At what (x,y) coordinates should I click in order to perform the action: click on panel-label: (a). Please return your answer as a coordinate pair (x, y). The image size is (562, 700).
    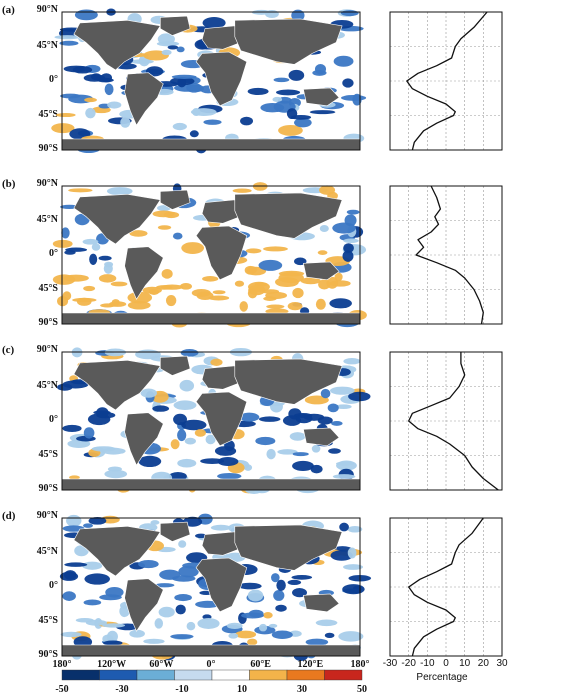
    Looking at the image, I should click on (8, 10).